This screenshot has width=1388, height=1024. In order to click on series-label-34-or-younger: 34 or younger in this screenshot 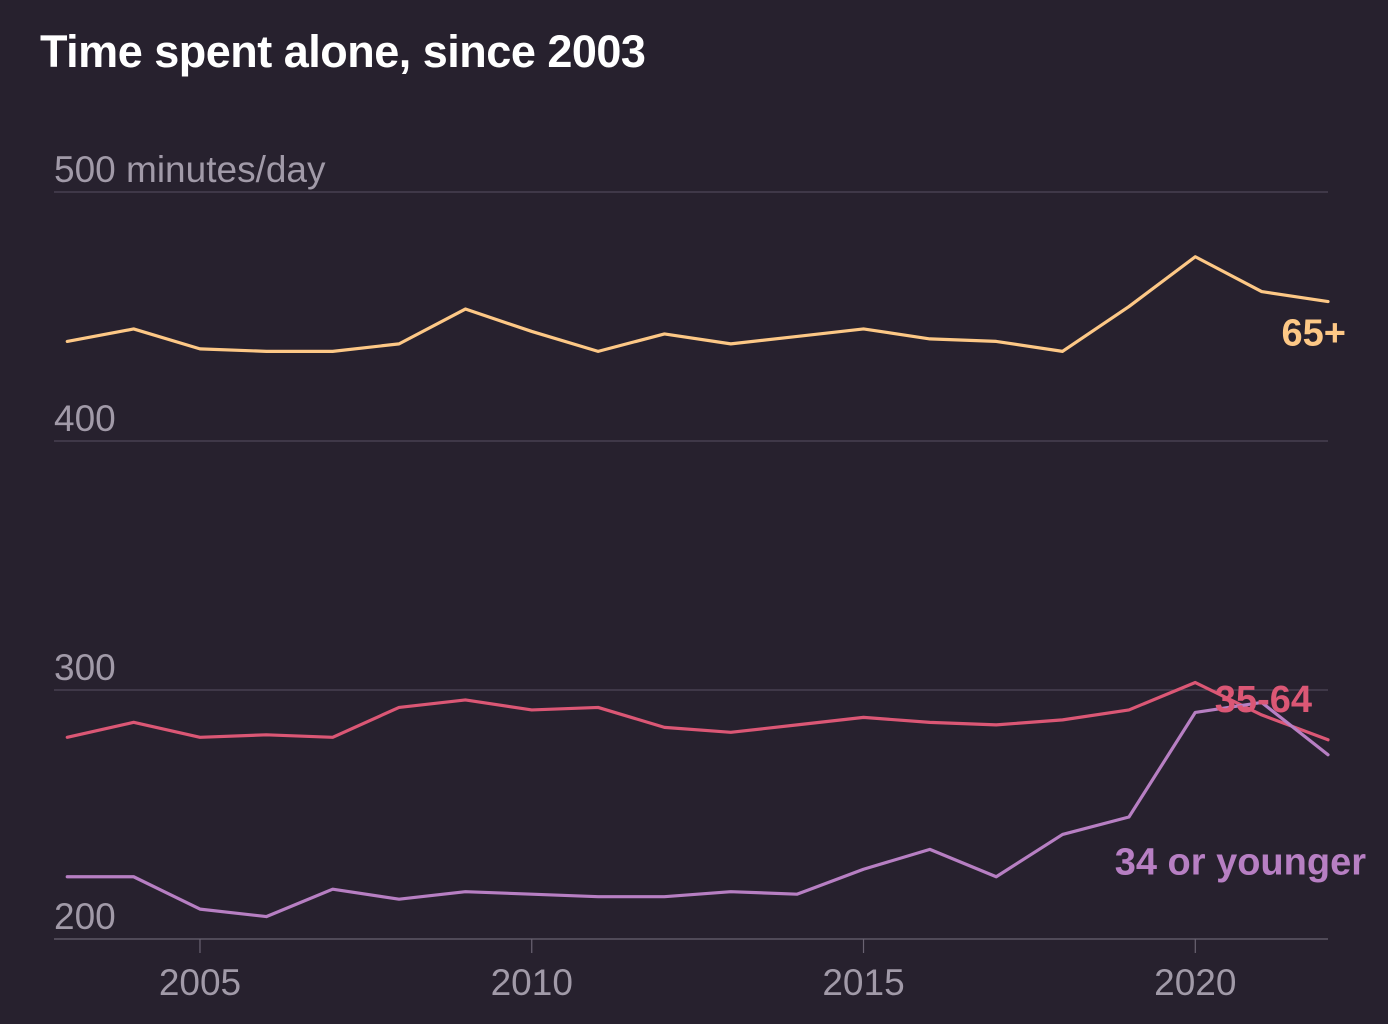, I will do `click(1240, 863)`.